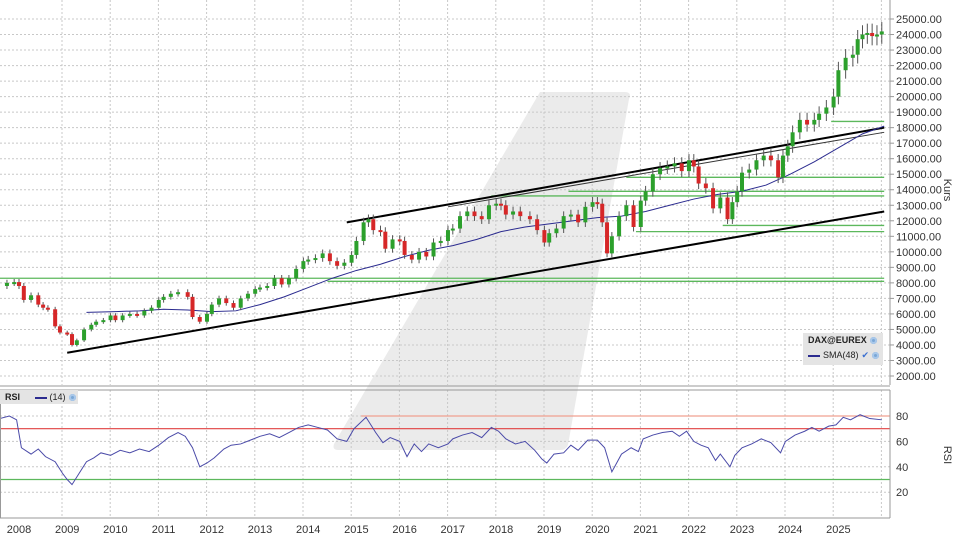 Image resolution: width=960 pixels, height=540 pixels. I want to click on svg-text: 18000.00, so click(919, 129).